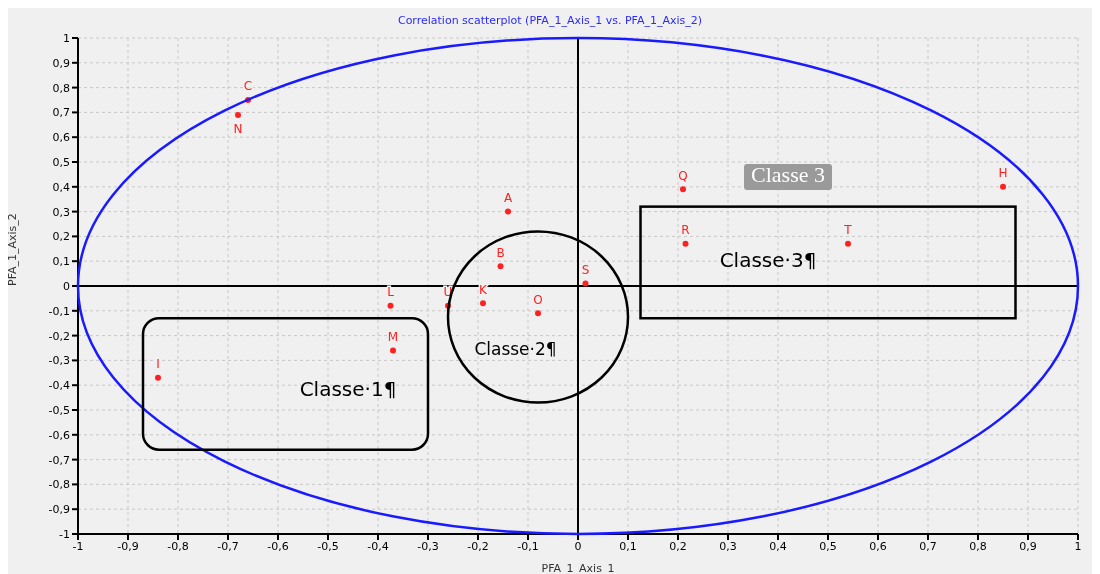 The image size is (1100, 574). What do you see at coordinates (378, 546) in the screenshot?
I see `x-tick-label: -0,4` at bounding box center [378, 546].